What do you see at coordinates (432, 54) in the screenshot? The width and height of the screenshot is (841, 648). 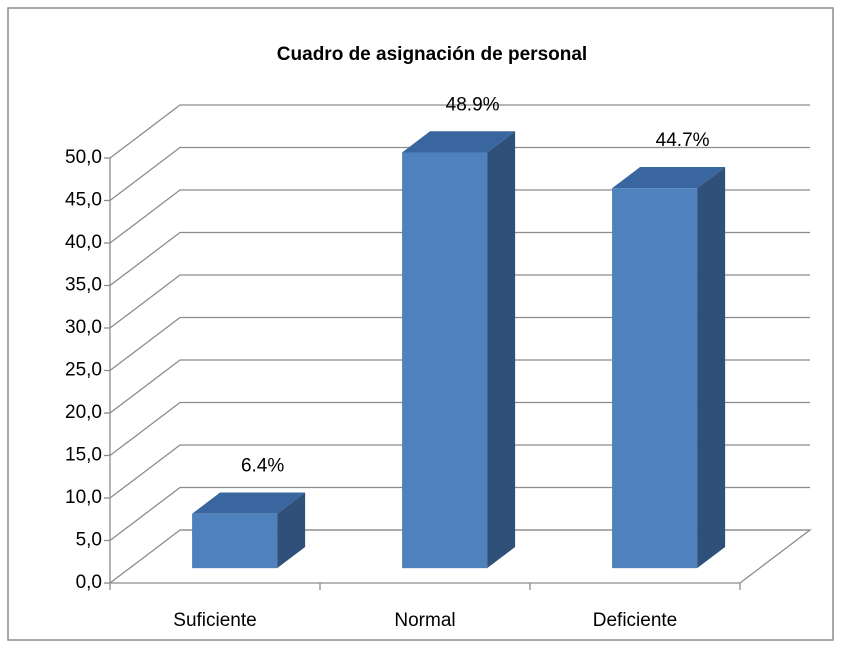 I see `chart-title: Cuadro de asignación de personal` at bounding box center [432, 54].